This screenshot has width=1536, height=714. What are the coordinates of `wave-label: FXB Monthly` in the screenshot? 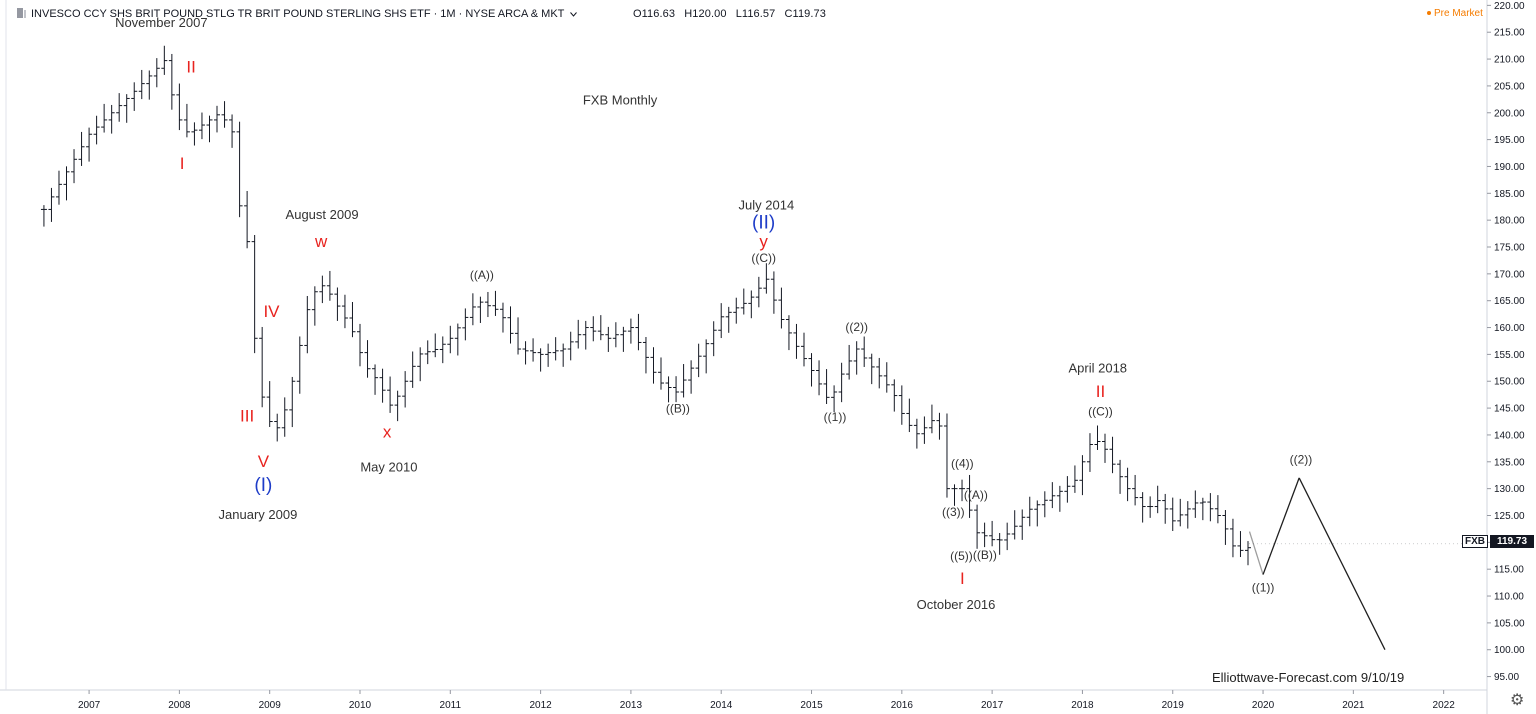 It's located at (620, 100).